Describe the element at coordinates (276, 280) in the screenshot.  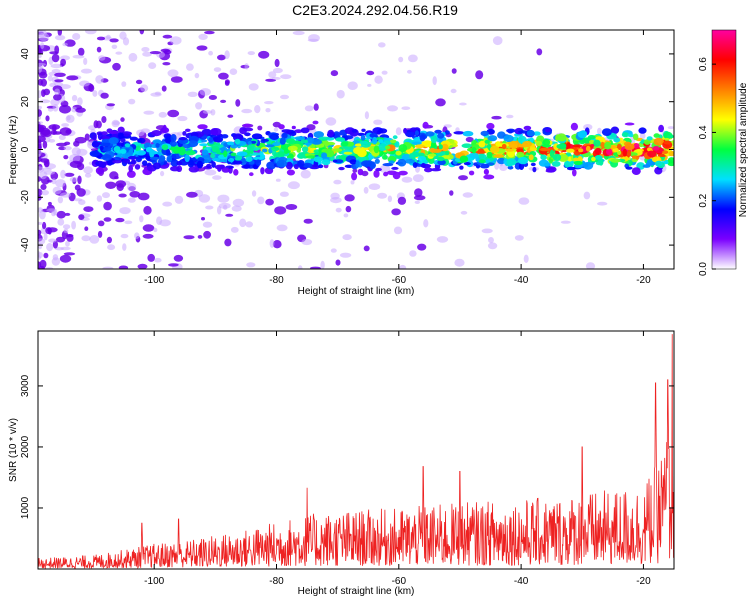
I see `spectrogram-x-tick-label: -80` at that location.